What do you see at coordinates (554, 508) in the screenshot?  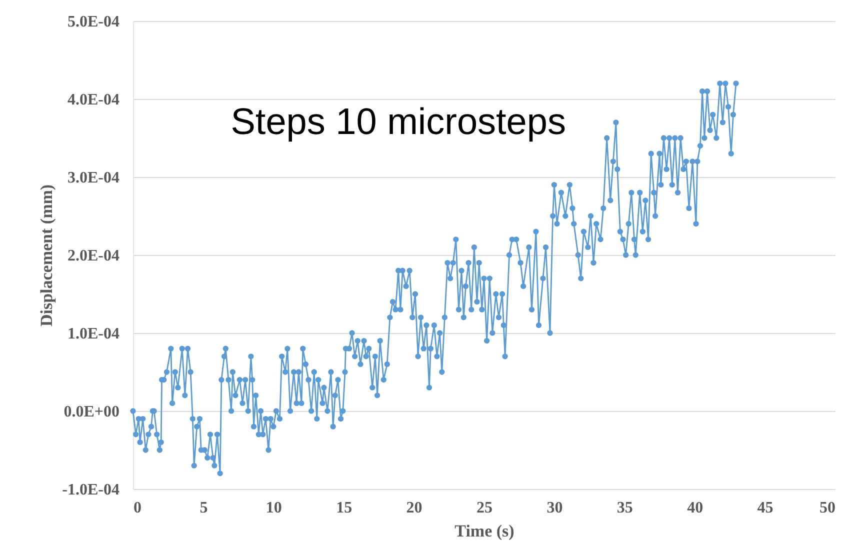 I see `x-tick-label: 30` at bounding box center [554, 508].